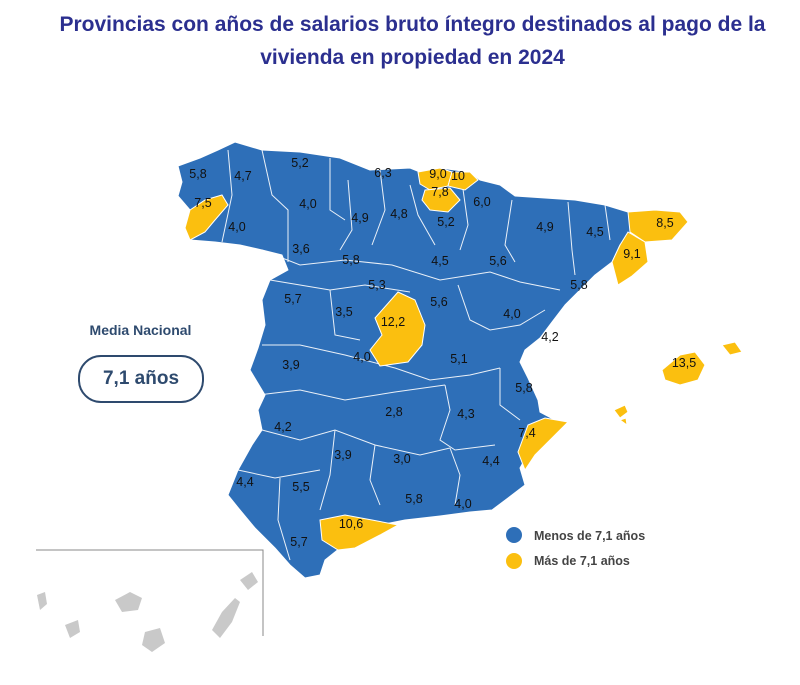  Describe the element at coordinates (589, 536) in the screenshot. I see `legend-below-label: Menos de 7,1 años` at that location.